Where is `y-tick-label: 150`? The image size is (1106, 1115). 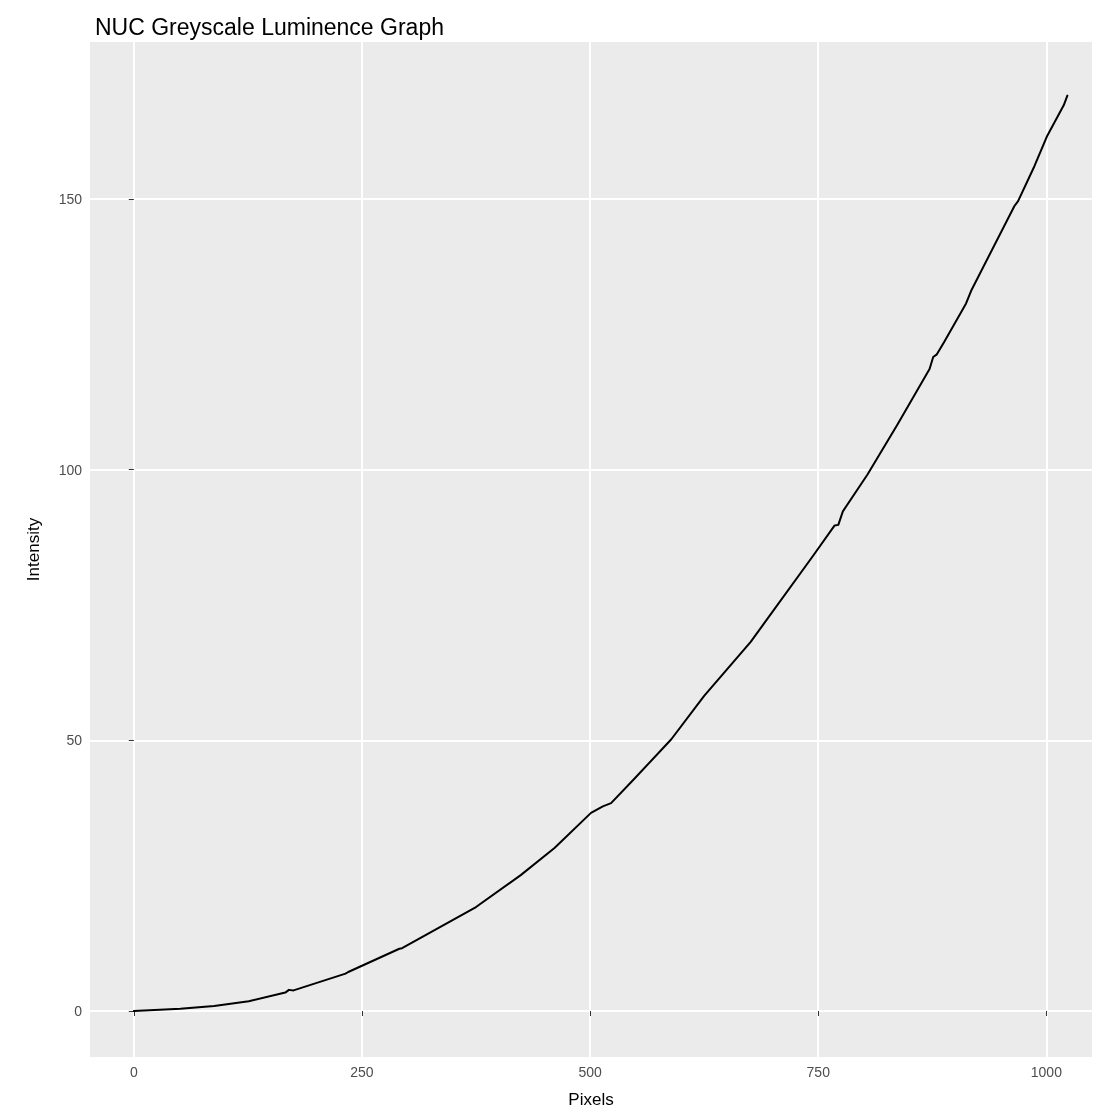 y-tick-label: 150 is located at coordinates (70, 198).